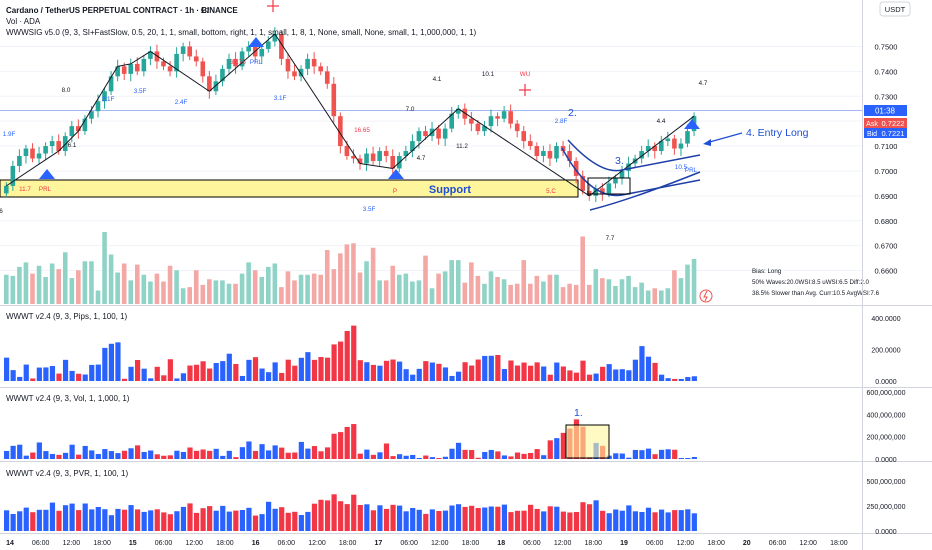  I want to click on wave-label: 5.7, so click(205, 11).